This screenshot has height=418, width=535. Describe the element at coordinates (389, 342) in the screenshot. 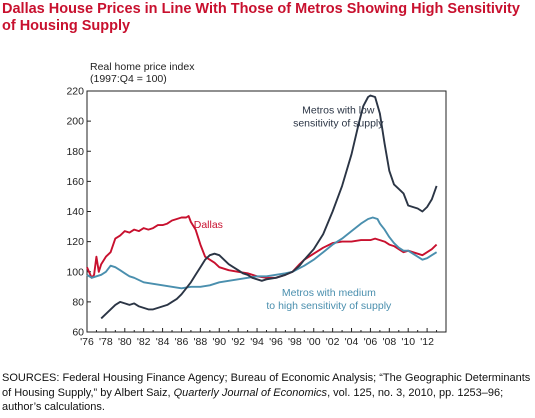

I see `x-tick-label: '08` at that location.